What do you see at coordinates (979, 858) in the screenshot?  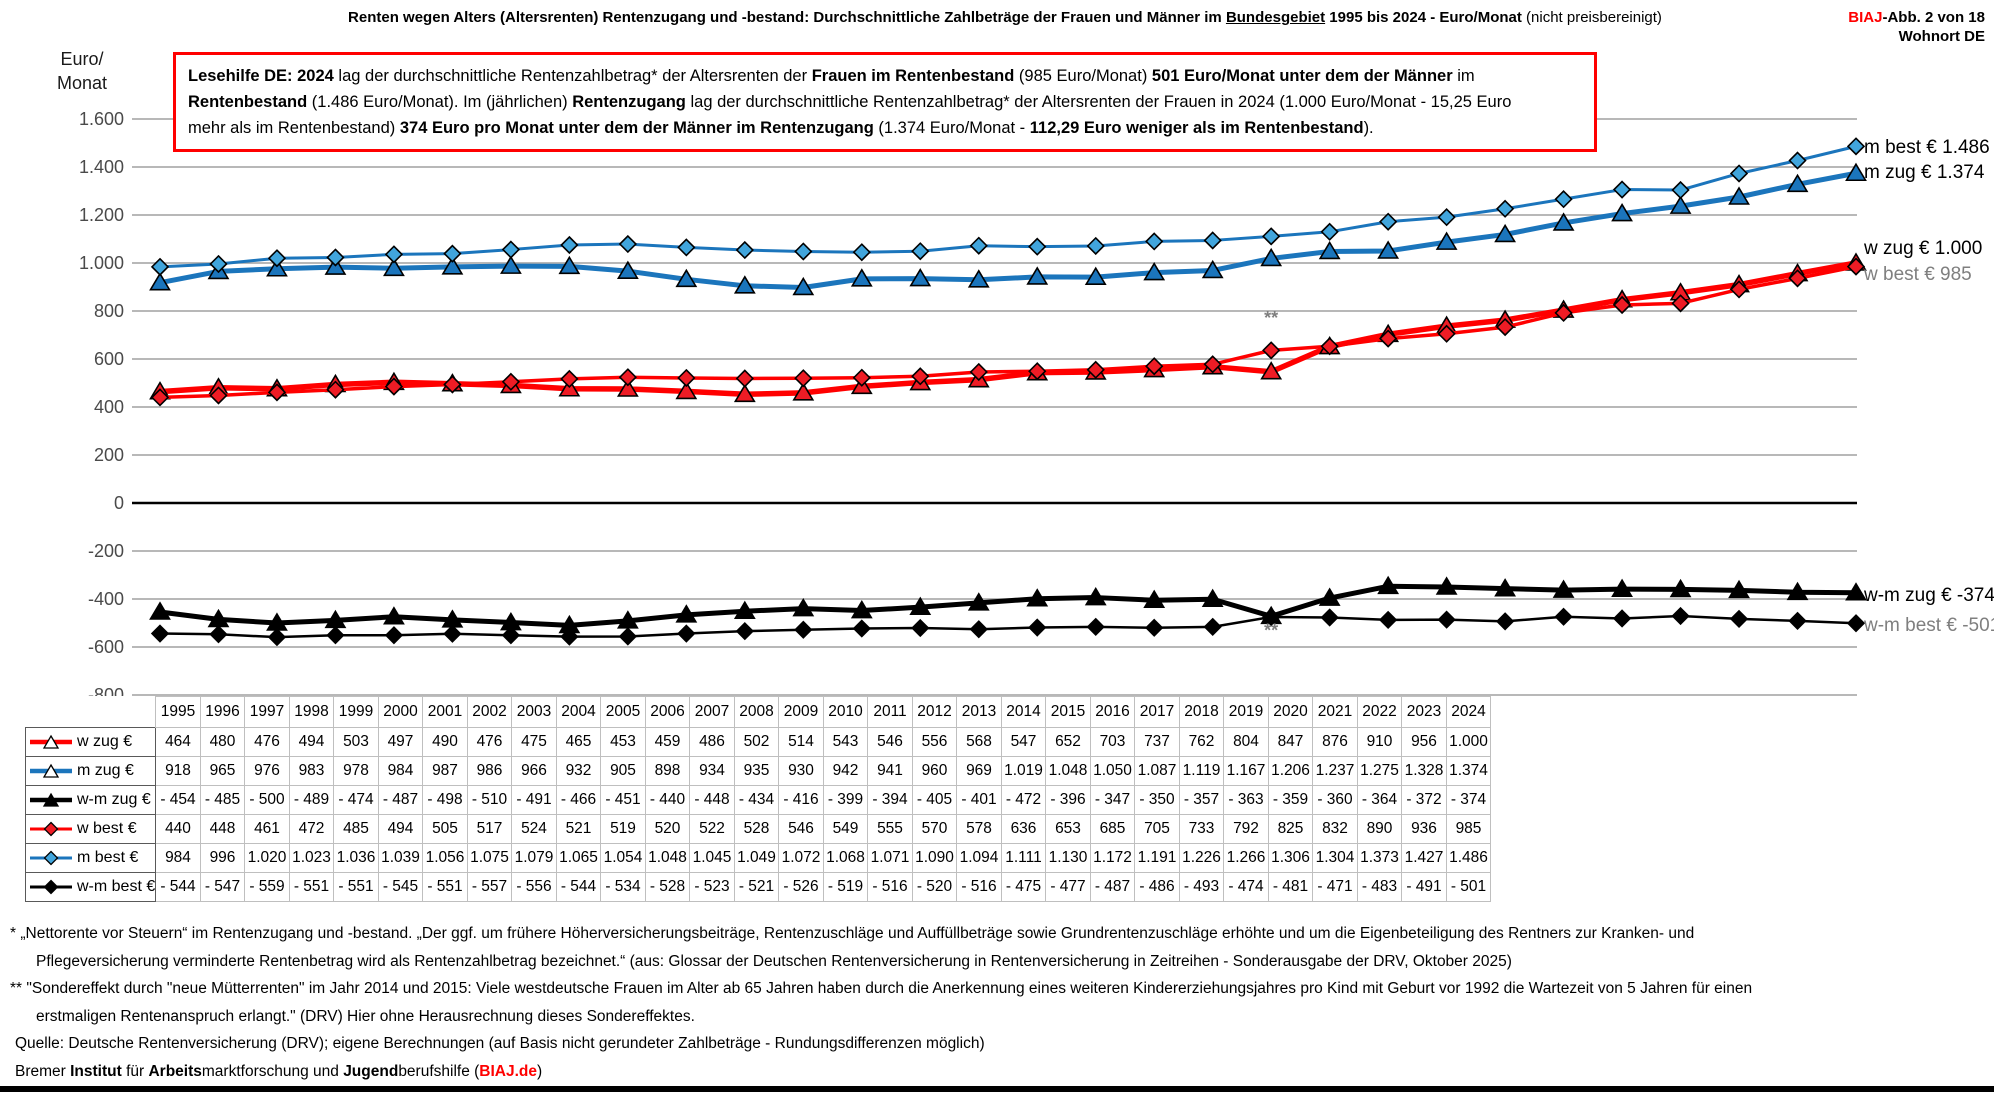 I see `value-cell: 1.094` at bounding box center [979, 858].